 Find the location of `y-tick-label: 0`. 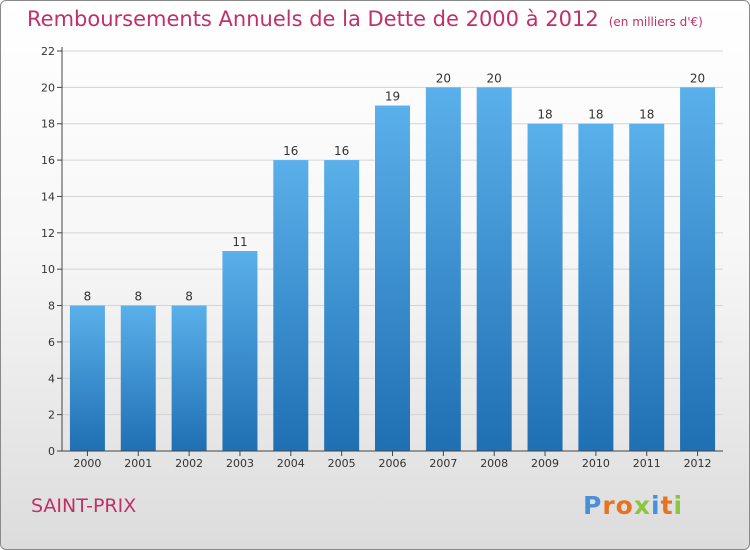

y-tick-label: 0 is located at coordinates (51, 451).